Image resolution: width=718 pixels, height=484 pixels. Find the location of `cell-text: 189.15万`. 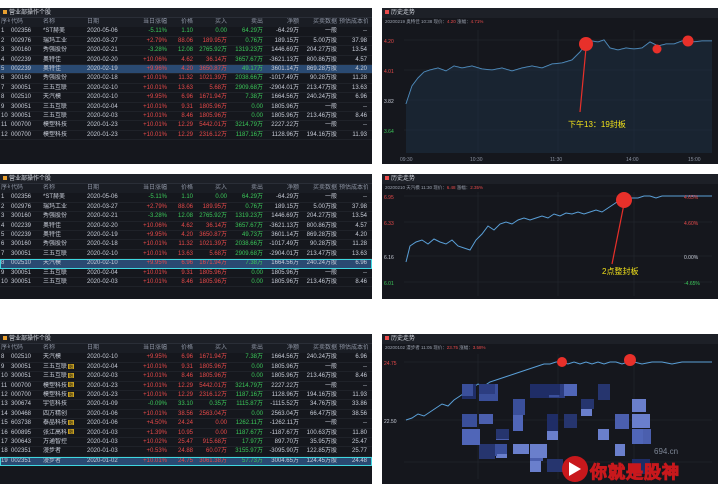

cell-text: 189.15万 is located at coordinates (286, 206).